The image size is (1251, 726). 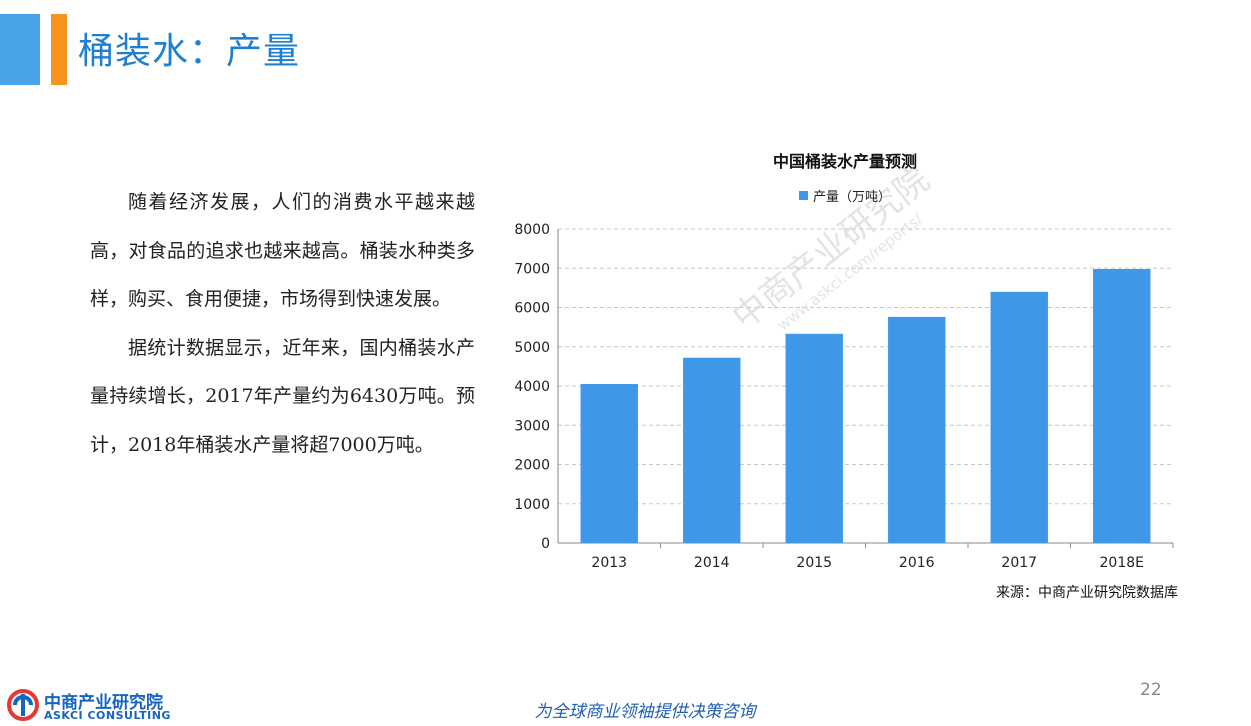 I want to click on x-tick-label: 2015, so click(x=814, y=563).